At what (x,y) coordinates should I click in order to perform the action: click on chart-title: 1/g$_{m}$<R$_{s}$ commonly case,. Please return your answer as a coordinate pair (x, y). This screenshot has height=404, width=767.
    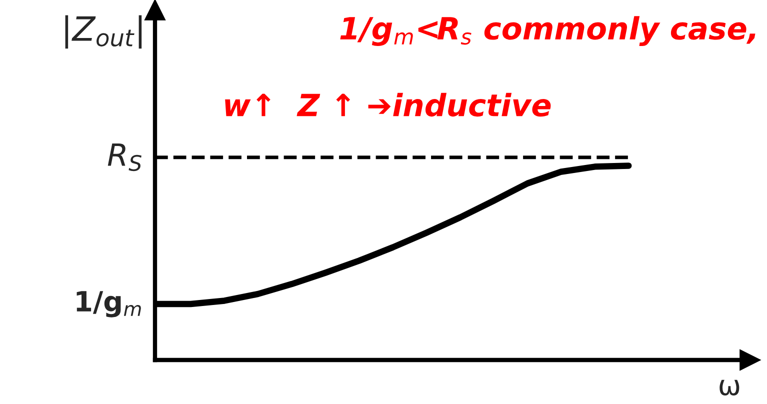
    Looking at the image, I should click on (548, 31).